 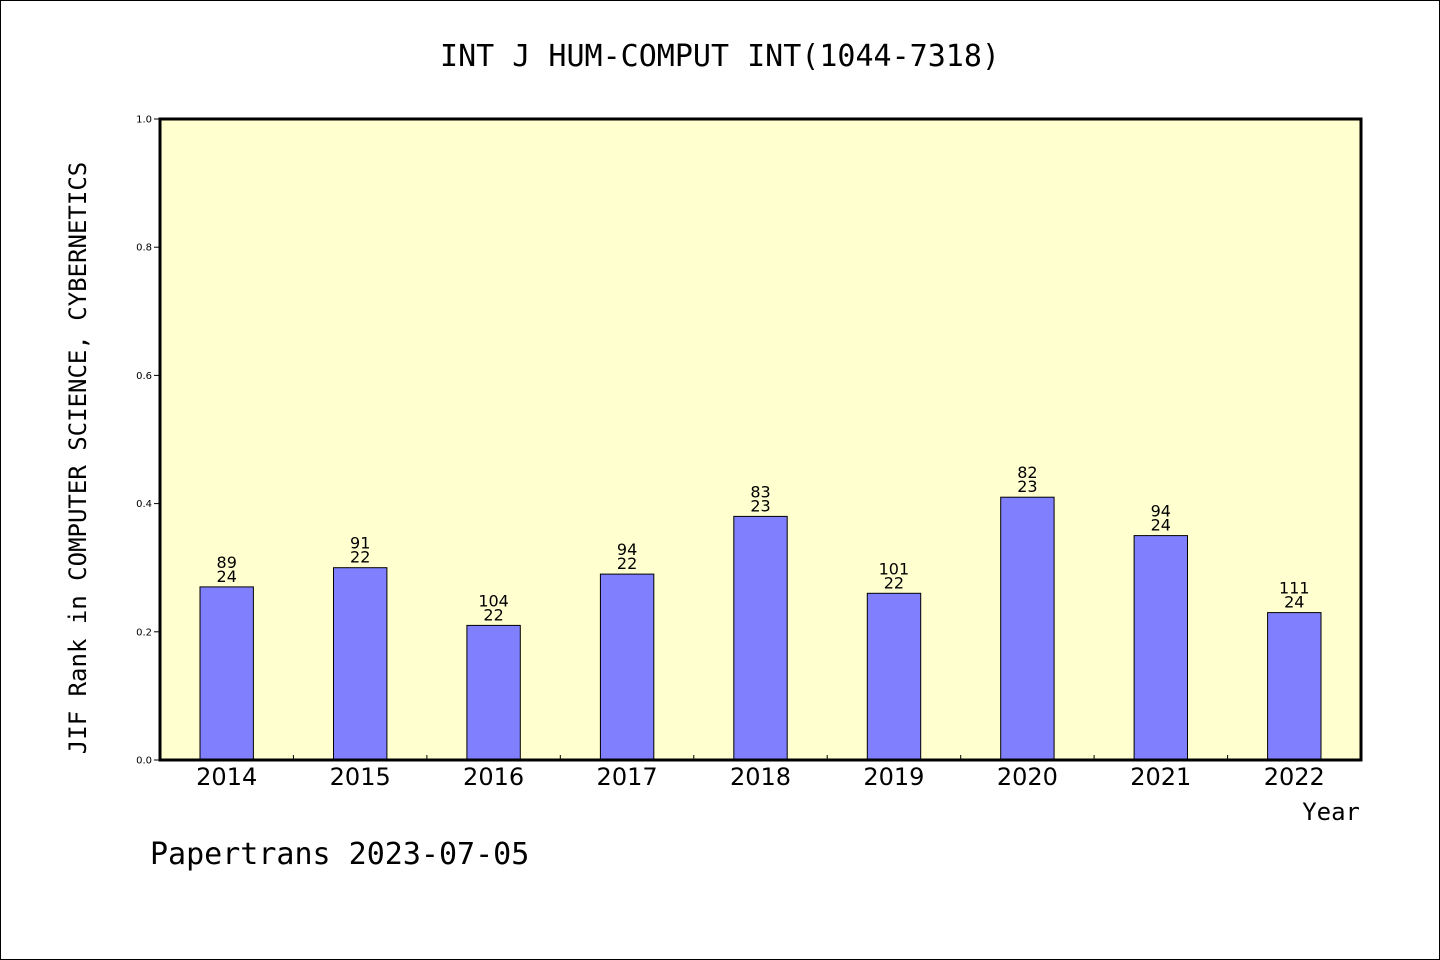 I want to click on bar-2014, so click(x=226, y=673).